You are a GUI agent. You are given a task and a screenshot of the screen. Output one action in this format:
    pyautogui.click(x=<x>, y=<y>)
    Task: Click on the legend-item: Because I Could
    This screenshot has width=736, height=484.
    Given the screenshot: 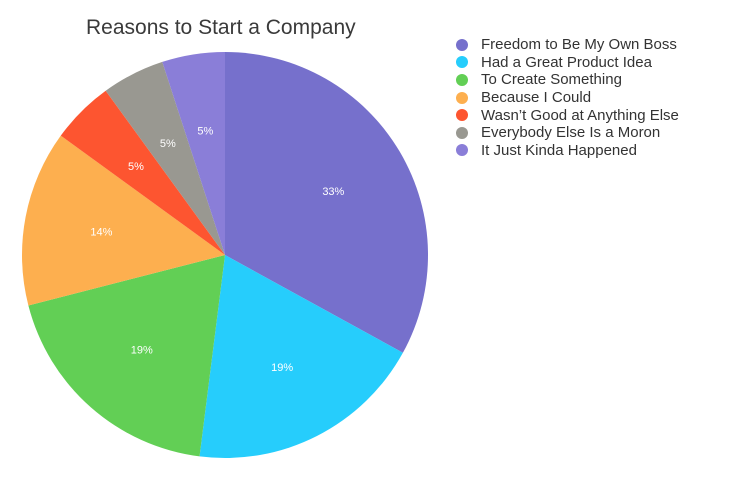 What is the action you would take?
    pyautogui.click(x=567, y=98)
    